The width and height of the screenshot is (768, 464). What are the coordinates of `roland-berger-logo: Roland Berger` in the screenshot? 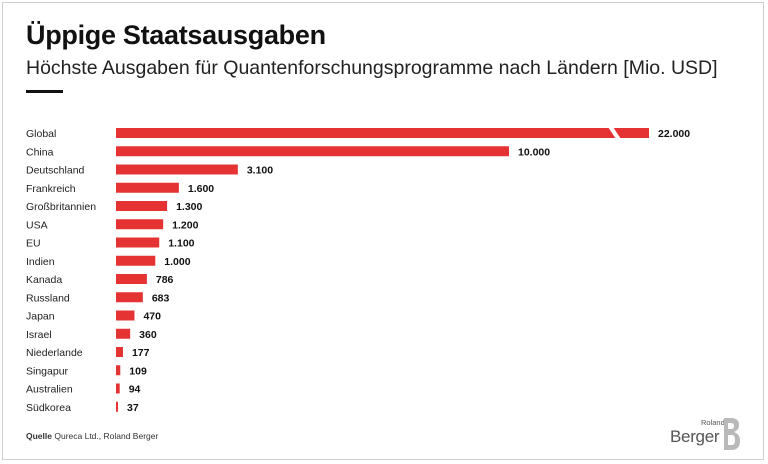 It's located at (708, 435).